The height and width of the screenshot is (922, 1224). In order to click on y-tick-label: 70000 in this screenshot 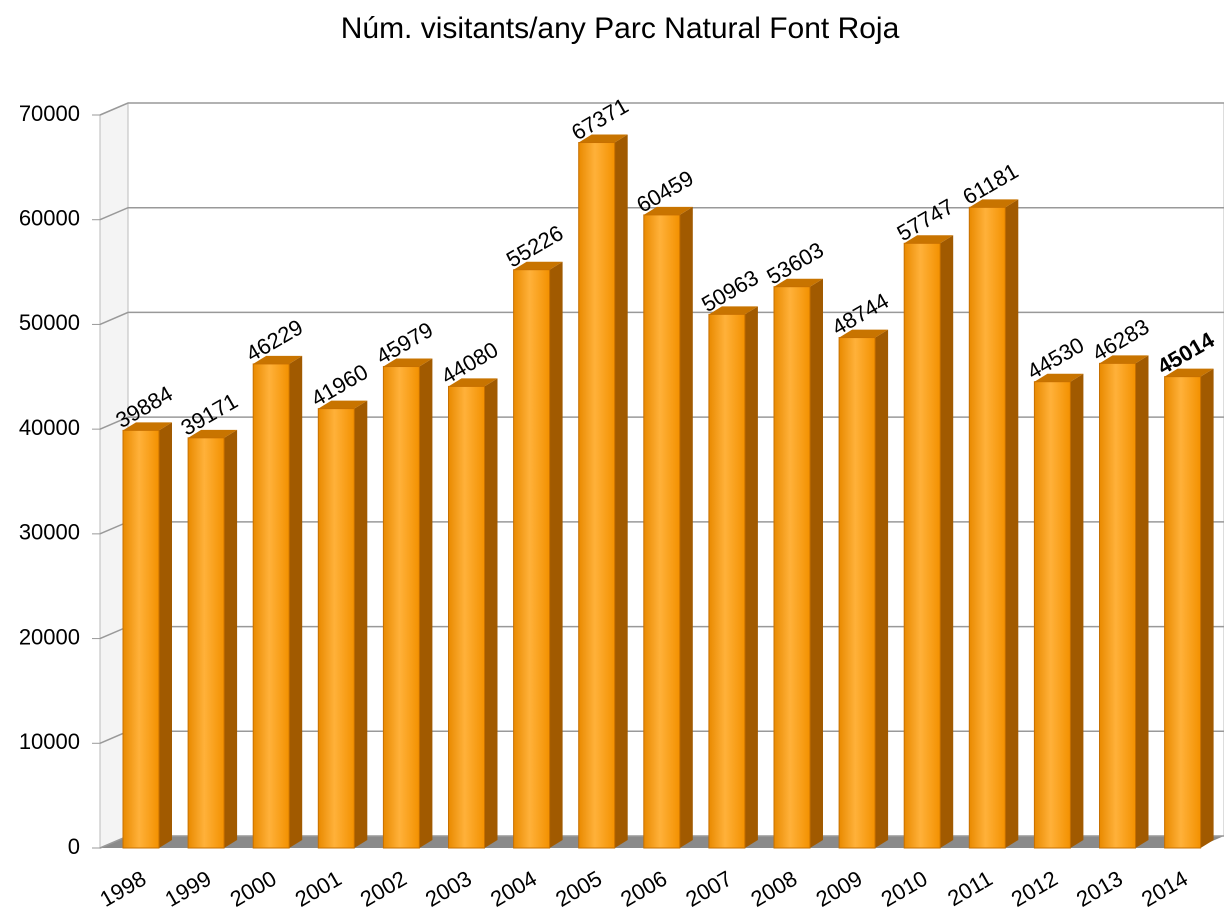, I will do `click(49, 113)`.